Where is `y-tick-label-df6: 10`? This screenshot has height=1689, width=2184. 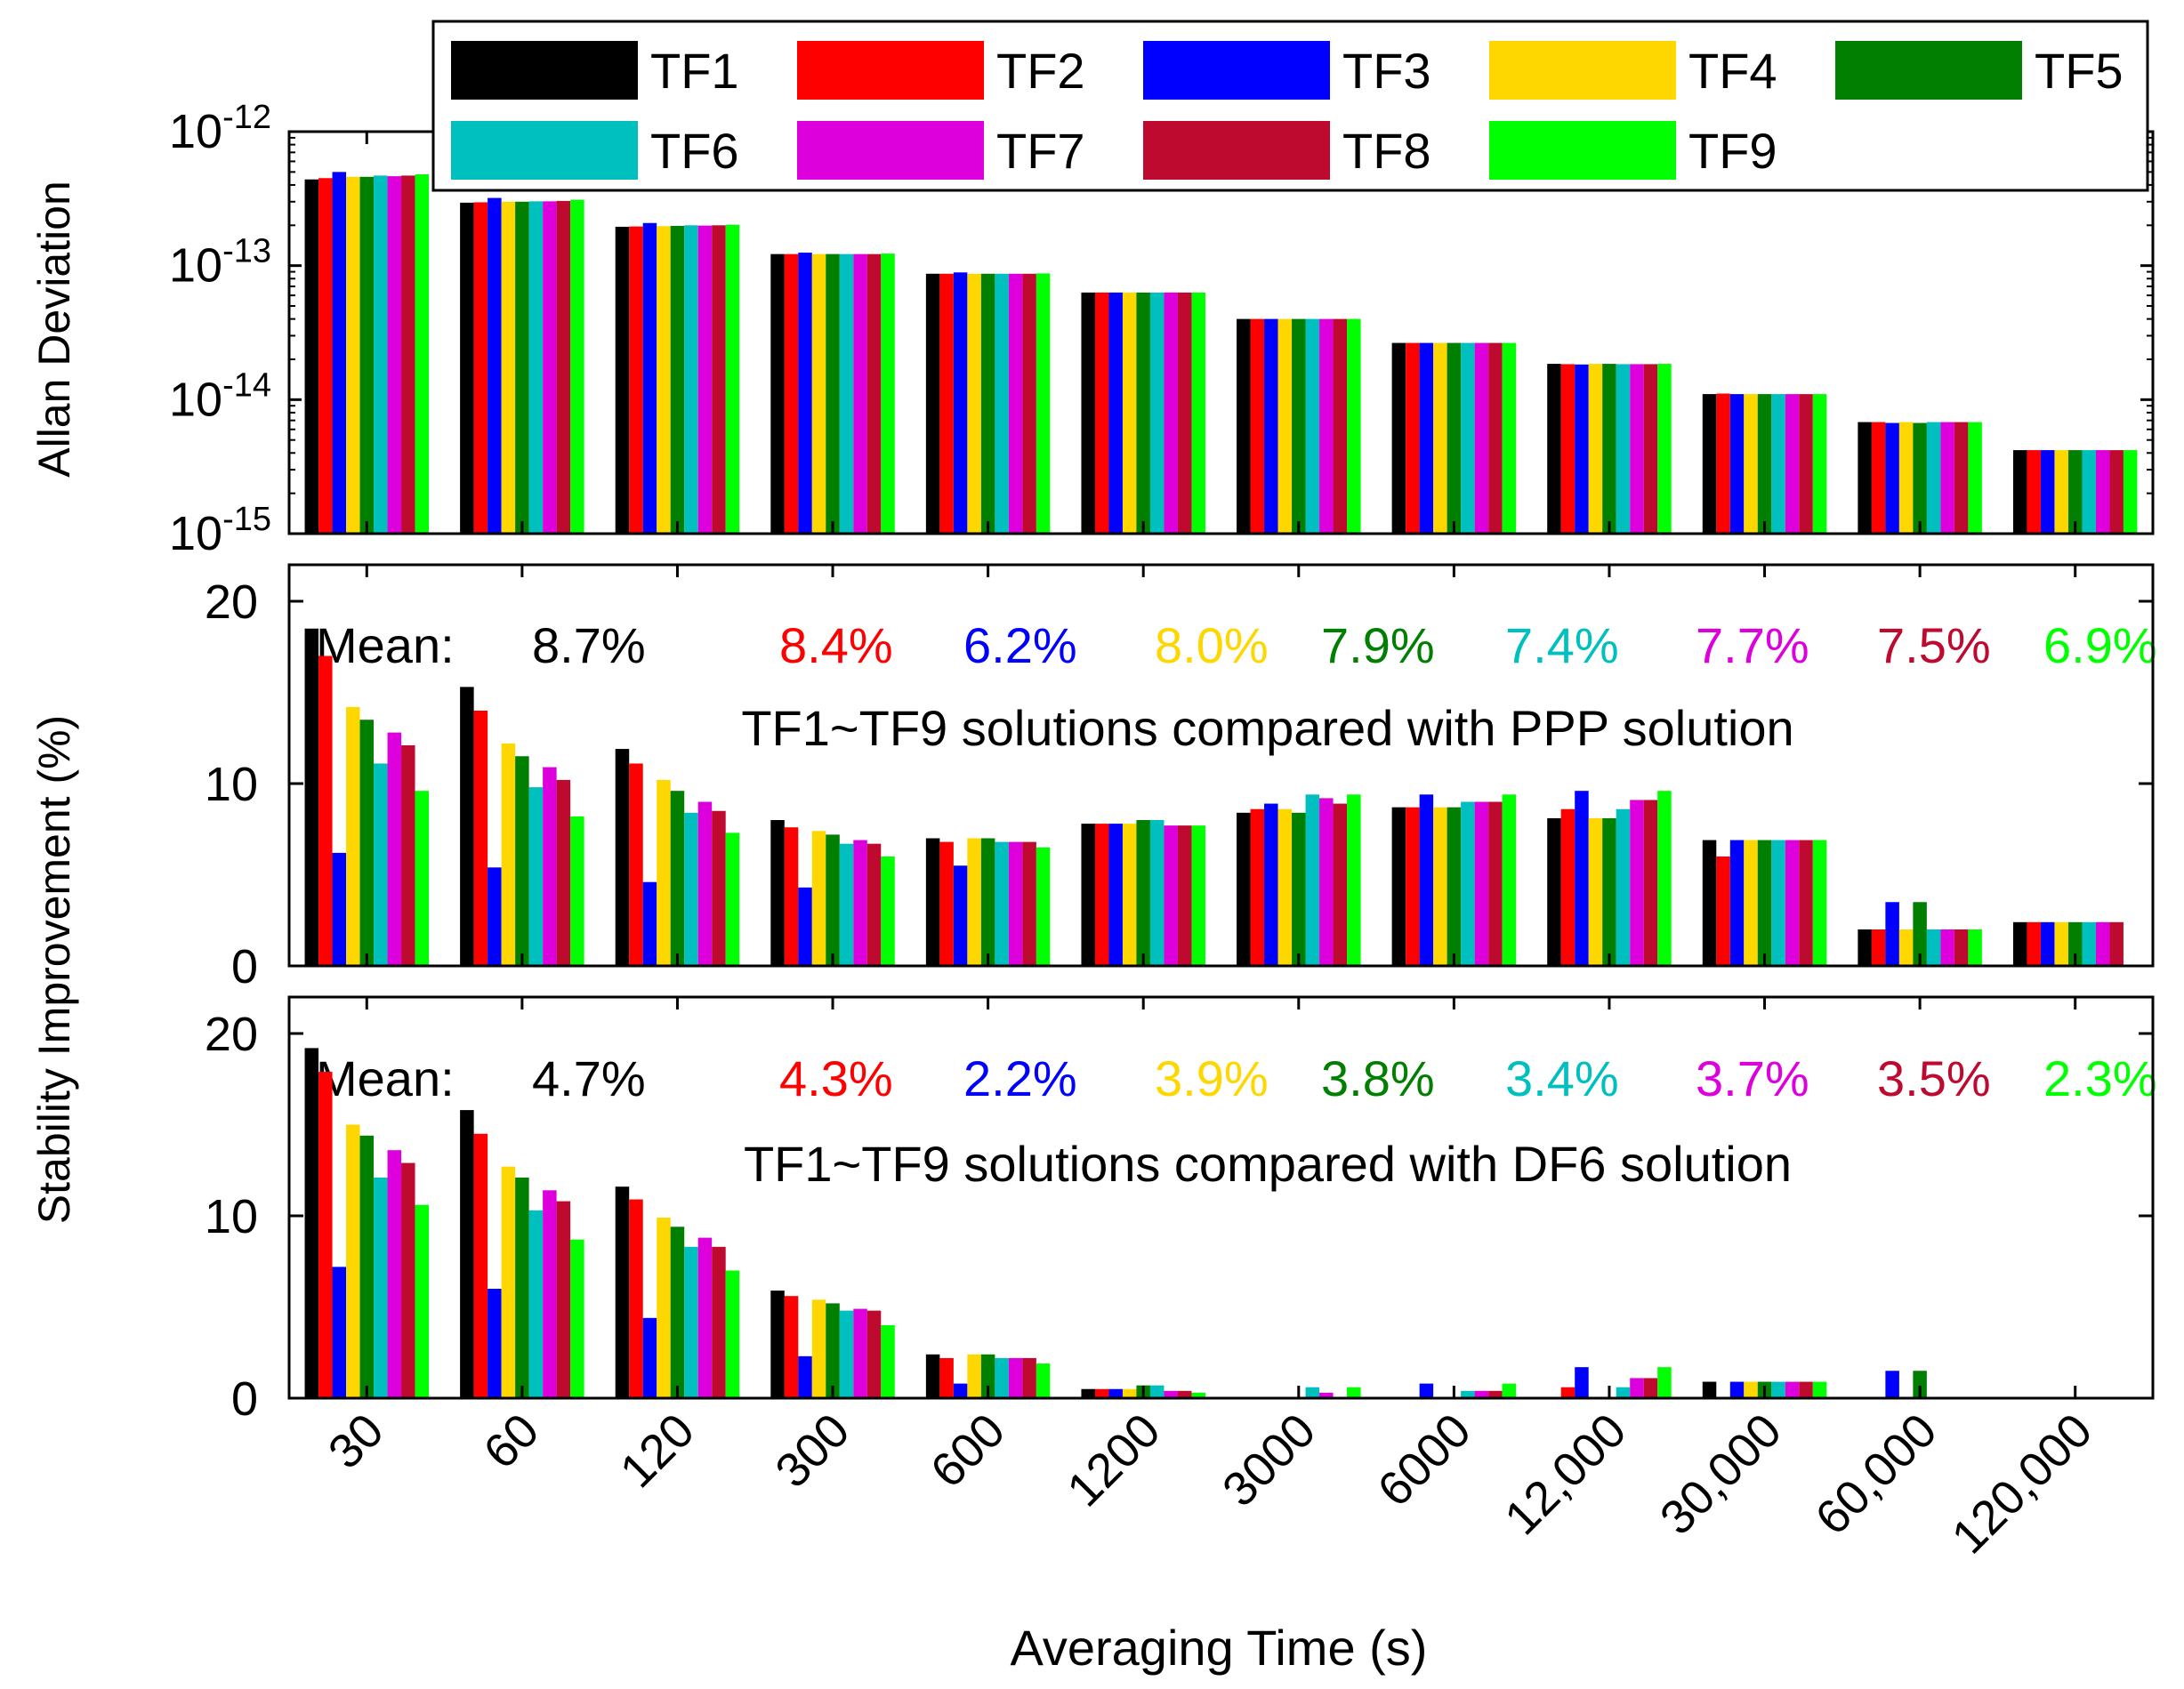 y-tick-label-df6: 10 is located at coordinates (232, 1216).